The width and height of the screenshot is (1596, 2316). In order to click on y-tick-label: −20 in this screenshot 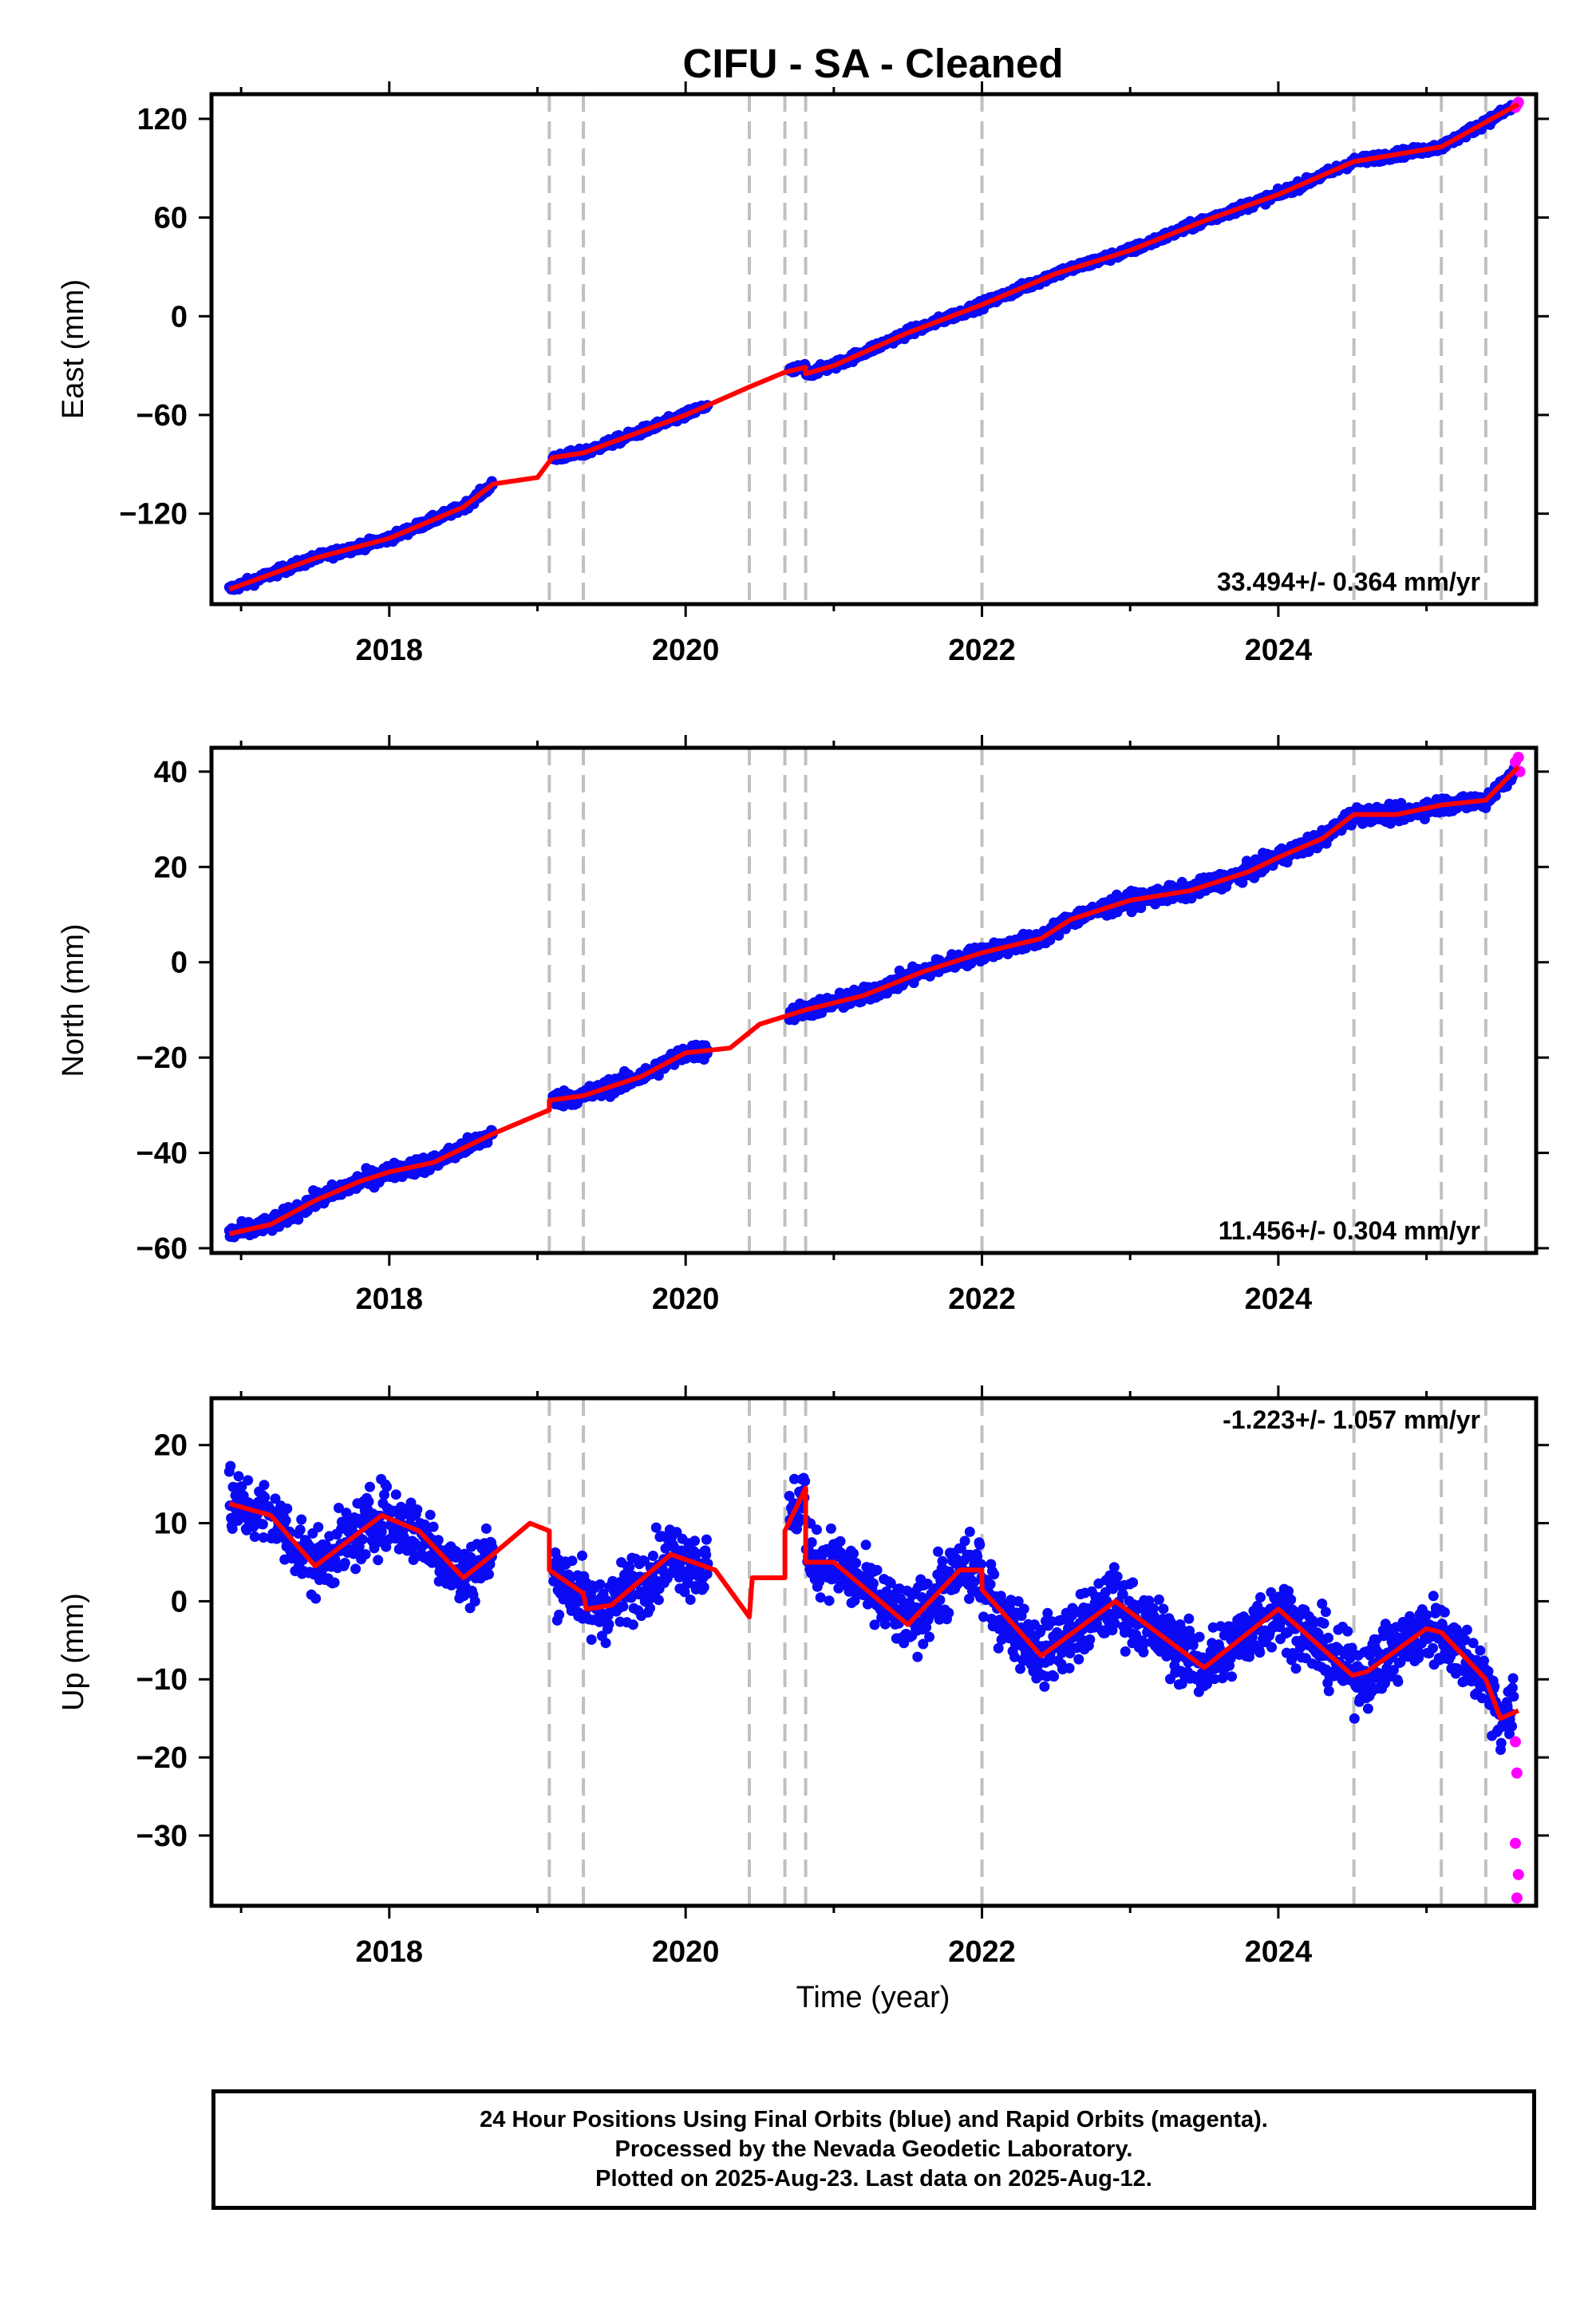, I will do `click(162, 1058)`.